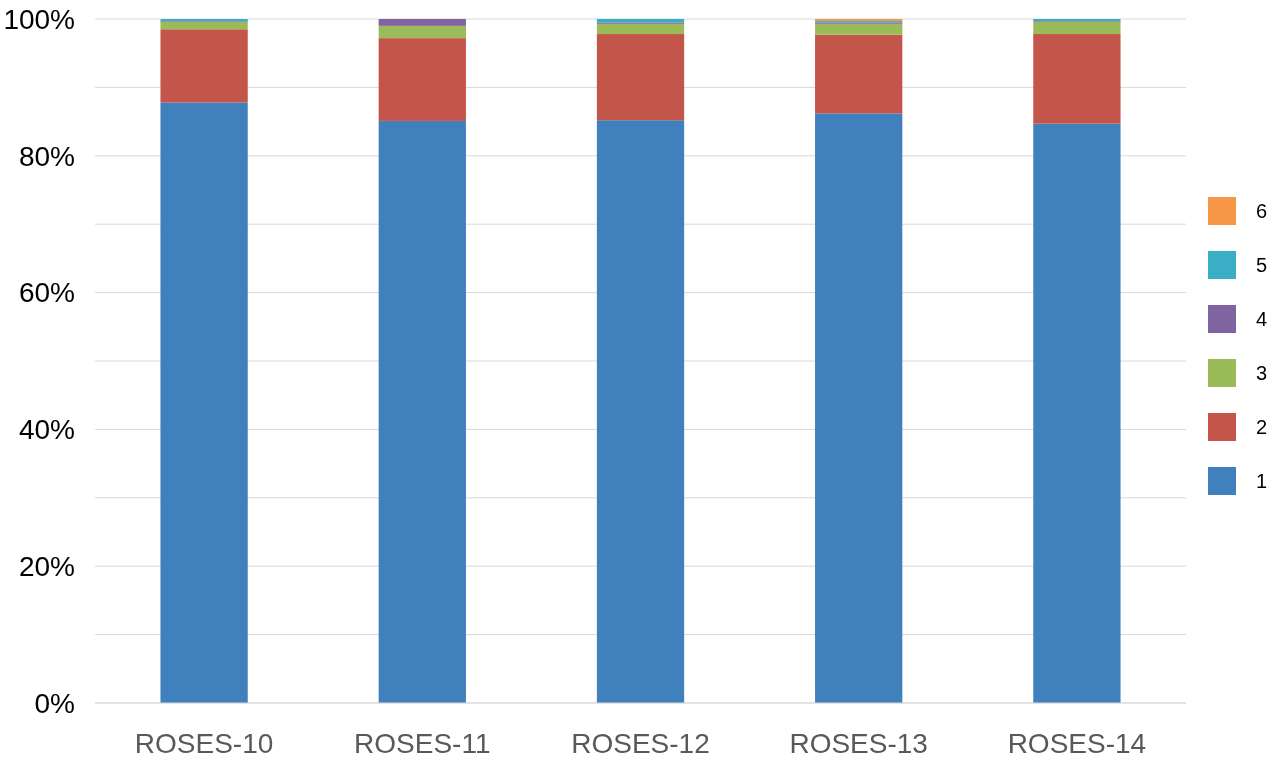 The width and height of the screenshot is (1274, 772). Describe the element at coordinates (1262, 211) in the screenshot. I see `legend-label: 6` at that location.